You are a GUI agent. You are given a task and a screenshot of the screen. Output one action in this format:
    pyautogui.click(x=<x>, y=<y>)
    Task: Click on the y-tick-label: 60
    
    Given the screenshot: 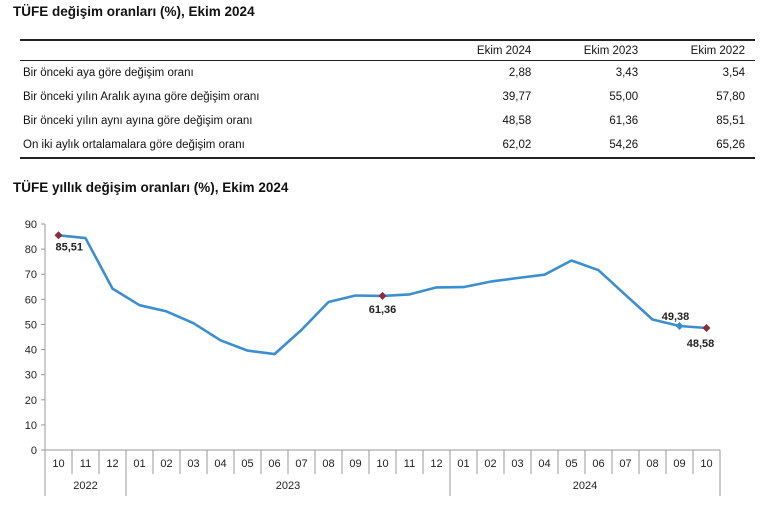 What is the action you would take?
    pyautogui.click(x=31, y=300)
    